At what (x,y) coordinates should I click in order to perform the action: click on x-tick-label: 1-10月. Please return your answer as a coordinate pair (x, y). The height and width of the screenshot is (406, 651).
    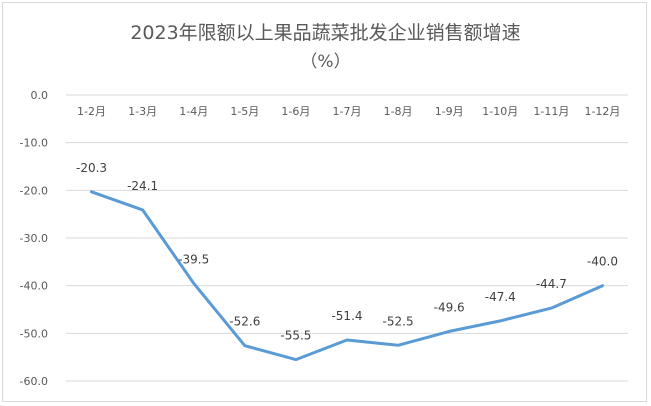
    Looking at the image, I should click on (500, 111).